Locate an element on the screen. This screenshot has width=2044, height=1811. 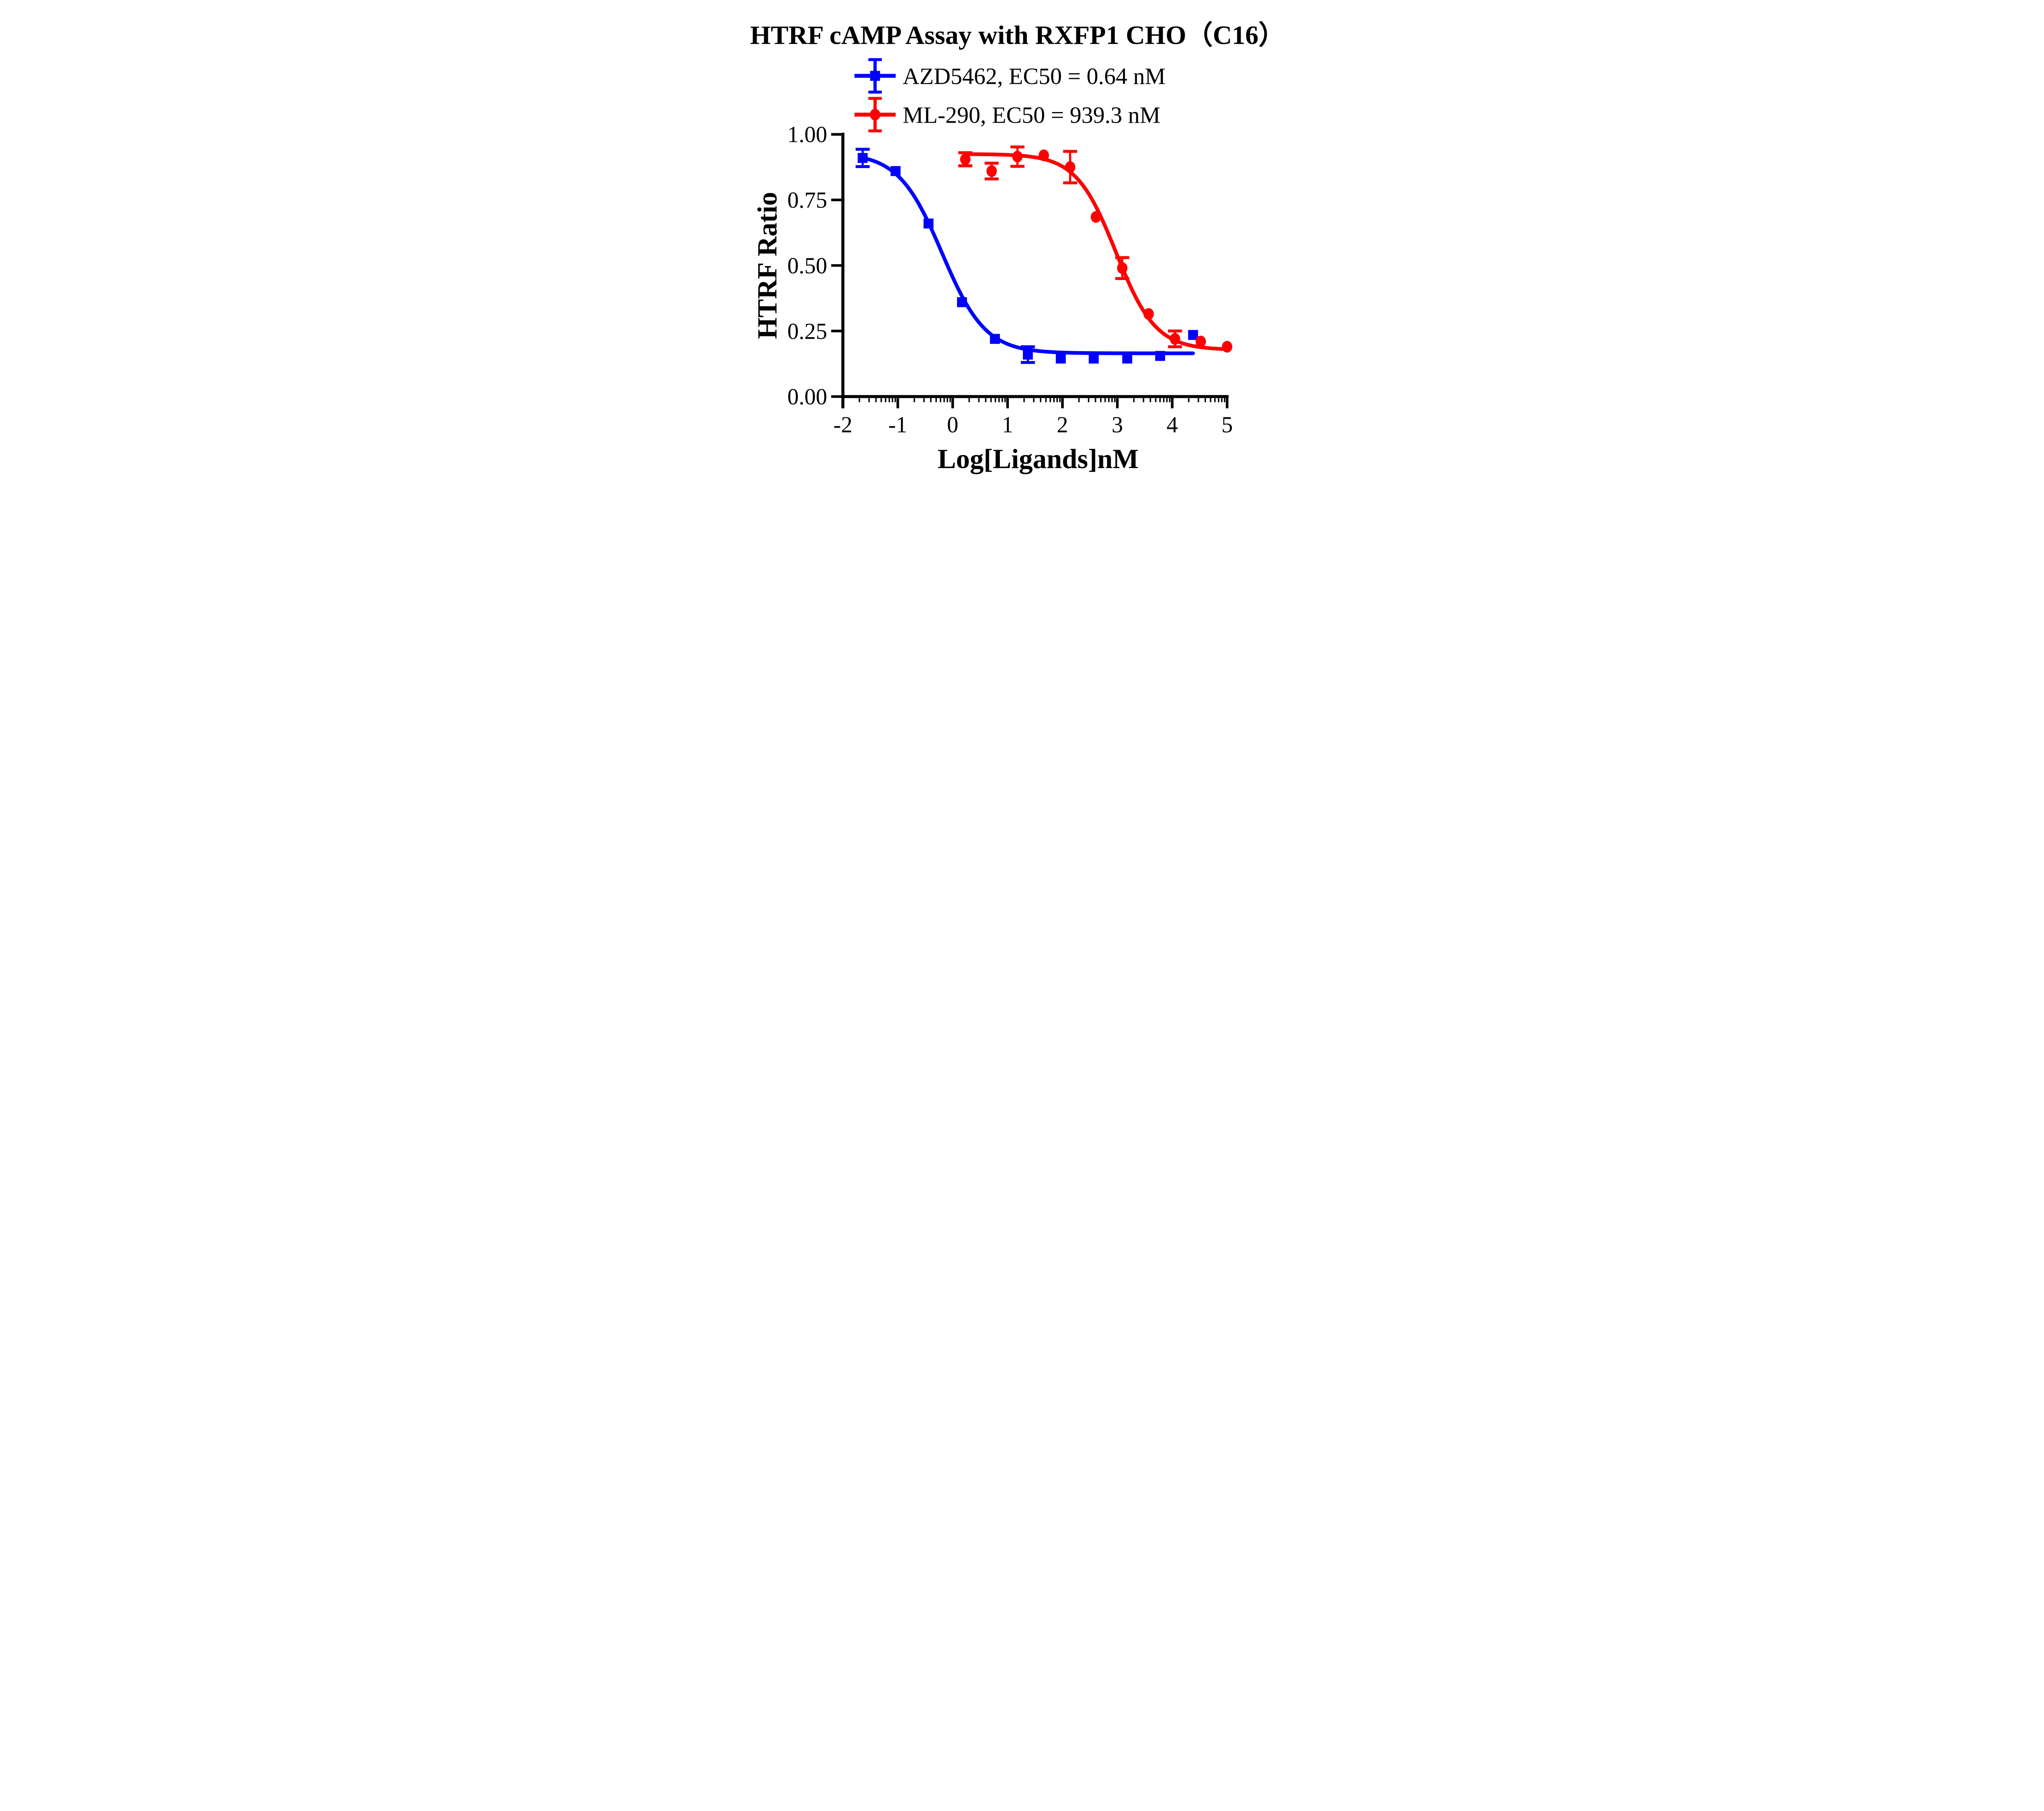
x-tick-label: 2 is located at coordinates (1063, 425).